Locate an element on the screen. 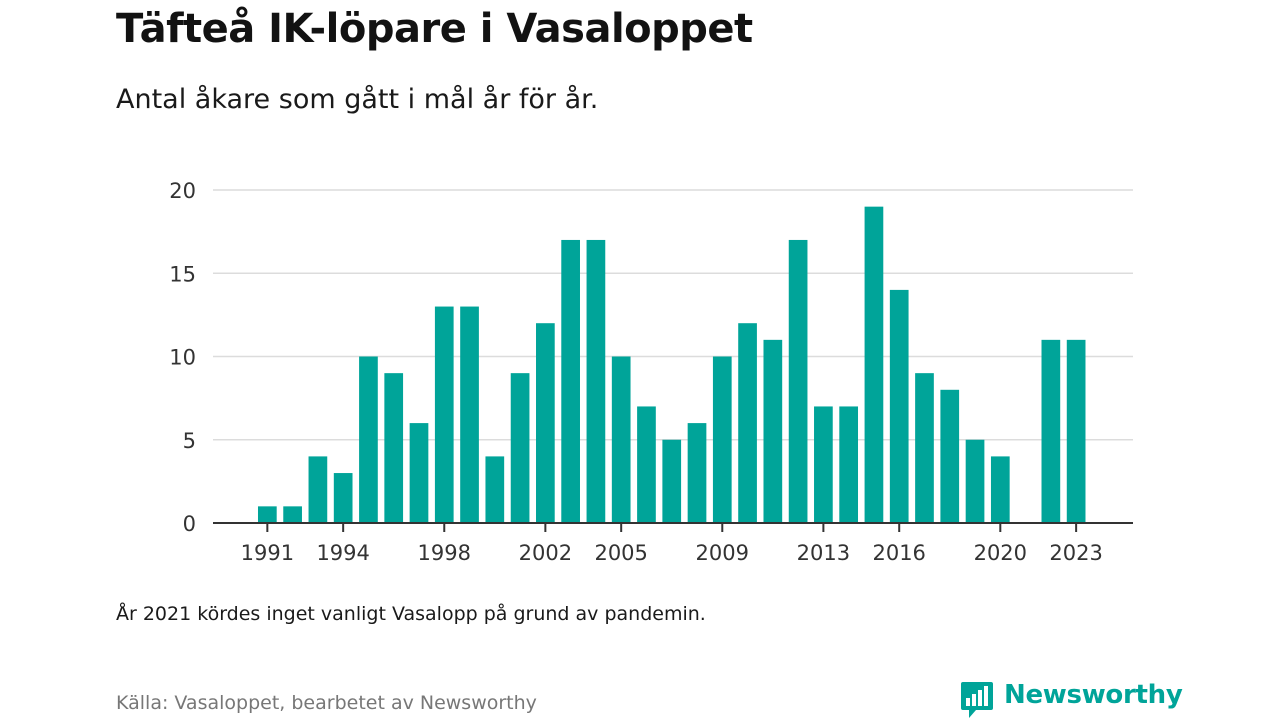  bar-2022 is located at coordinates (1051, 431).